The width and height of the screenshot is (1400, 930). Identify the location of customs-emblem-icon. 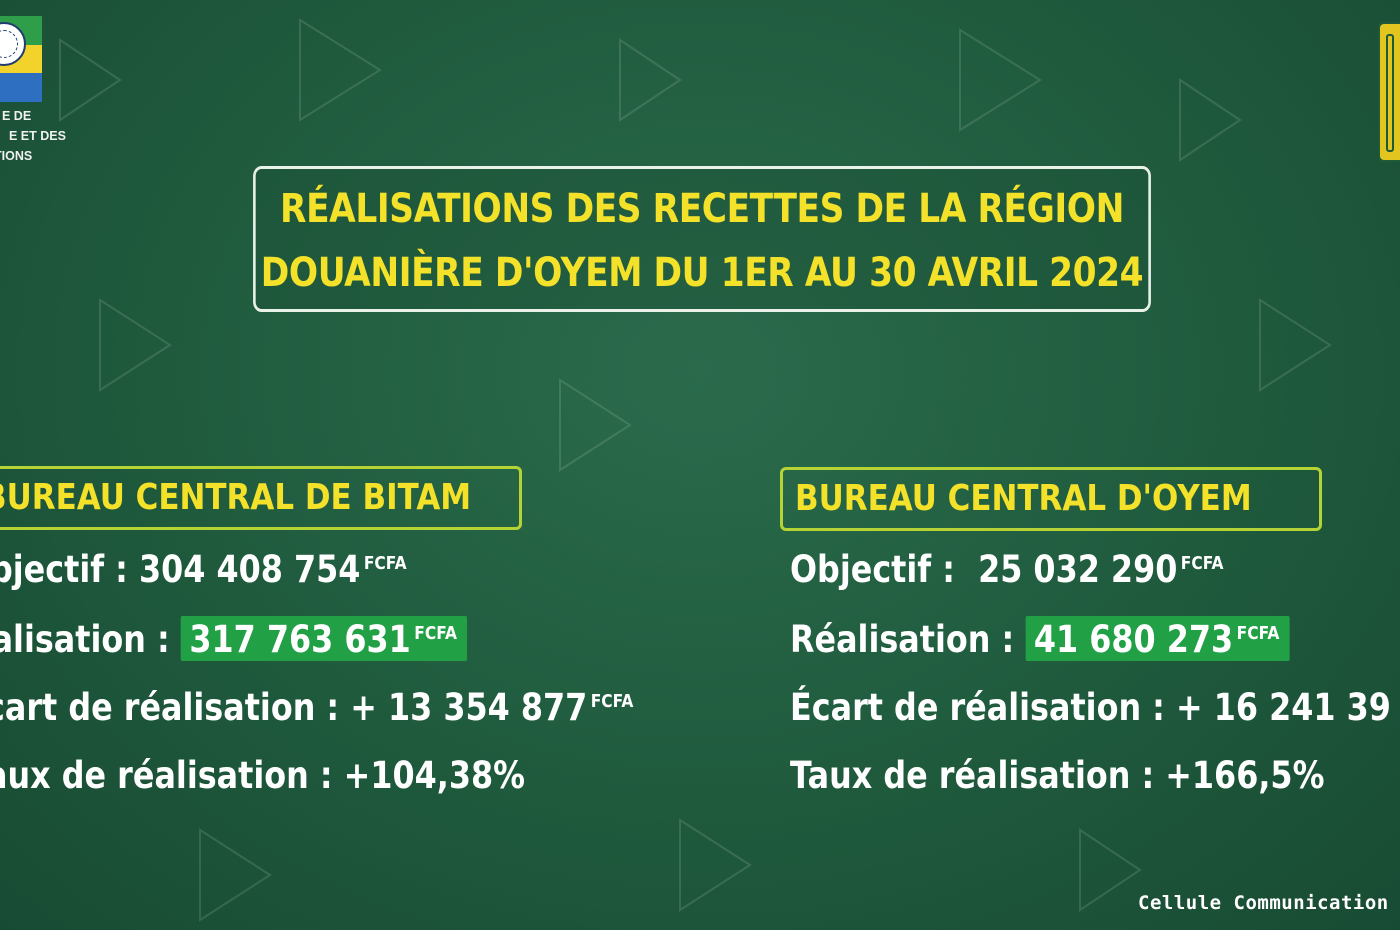
(1389, 92).